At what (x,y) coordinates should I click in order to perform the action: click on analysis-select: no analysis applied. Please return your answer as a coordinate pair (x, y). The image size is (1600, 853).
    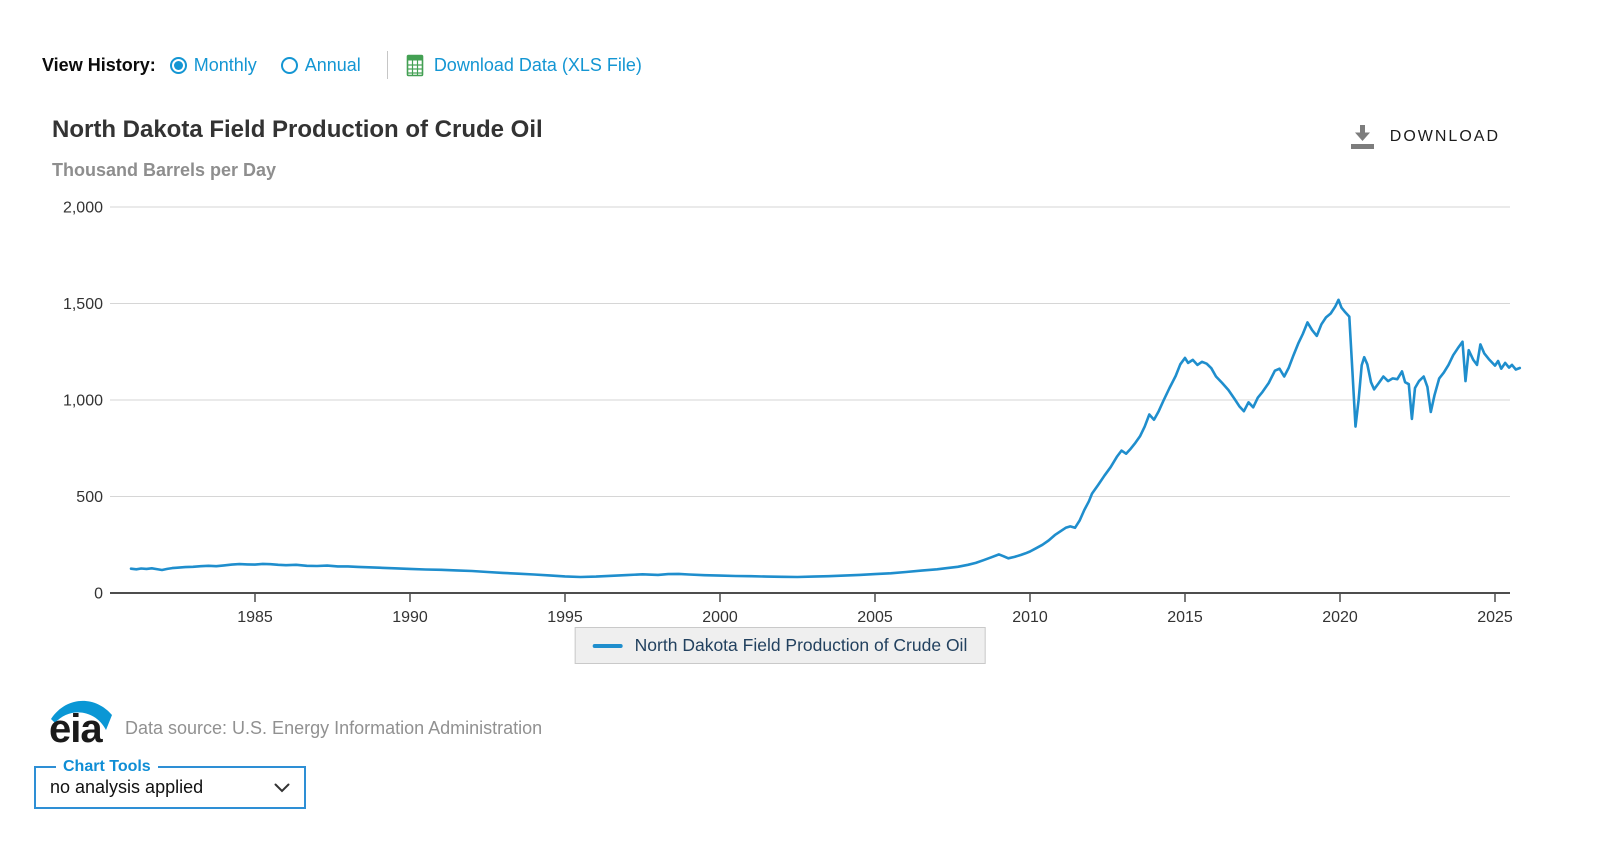
    Looking at the image, I should click on (170, 787).